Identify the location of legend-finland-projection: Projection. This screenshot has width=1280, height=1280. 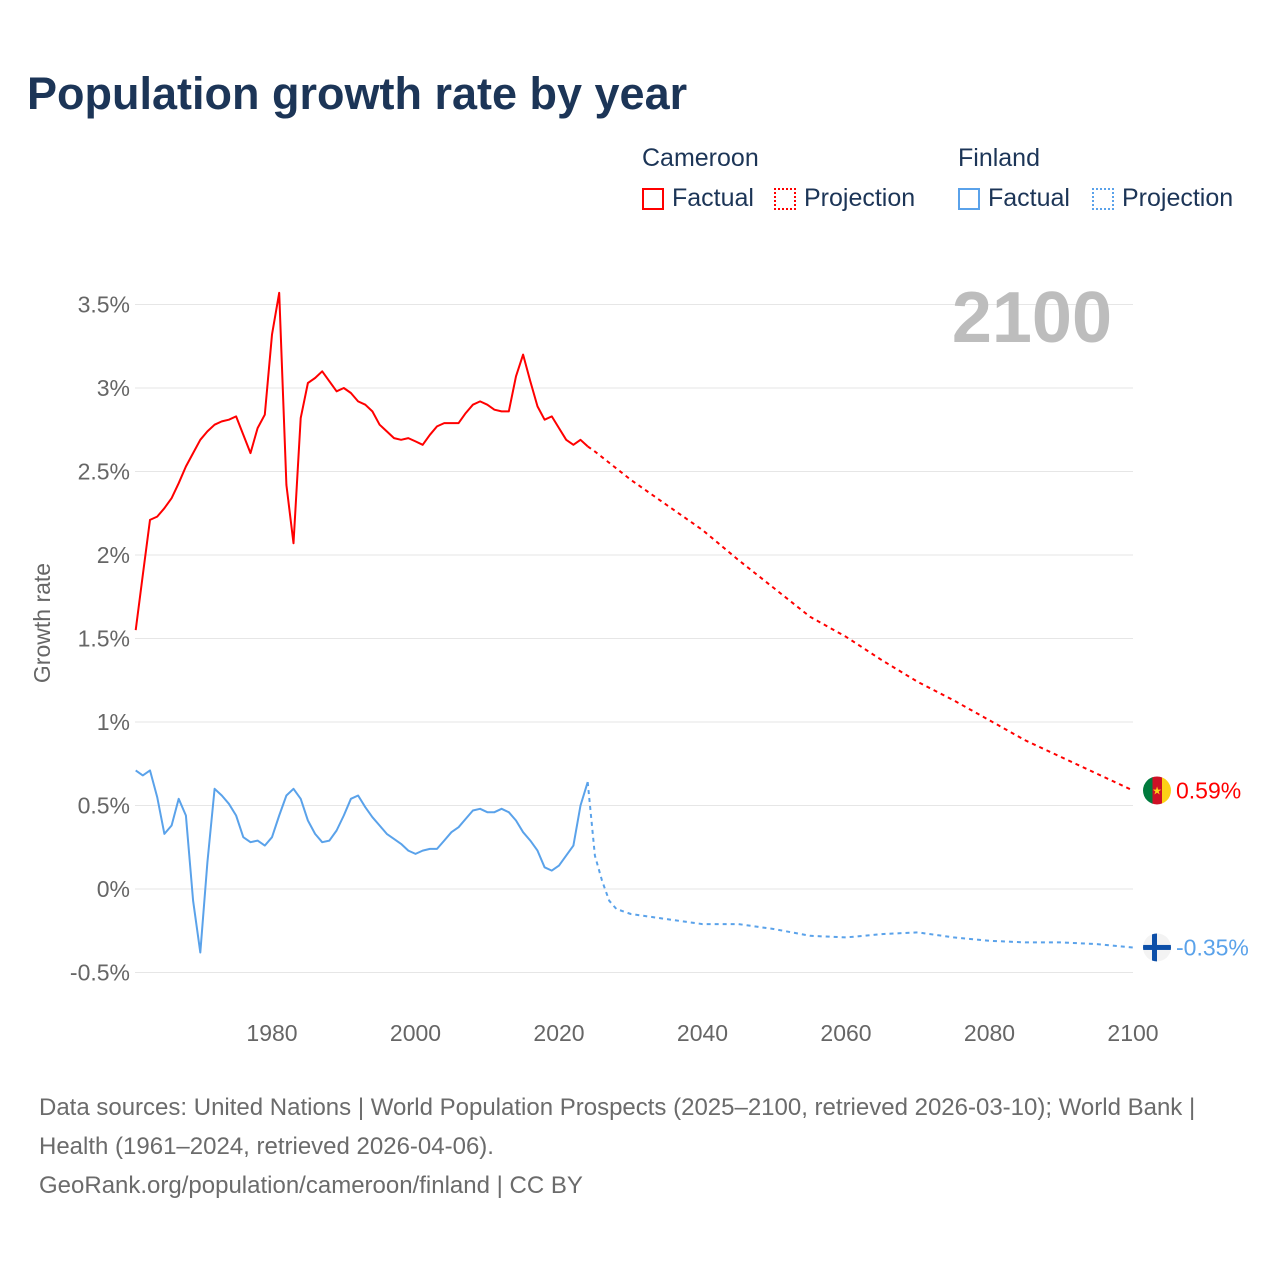
(1162, 198).